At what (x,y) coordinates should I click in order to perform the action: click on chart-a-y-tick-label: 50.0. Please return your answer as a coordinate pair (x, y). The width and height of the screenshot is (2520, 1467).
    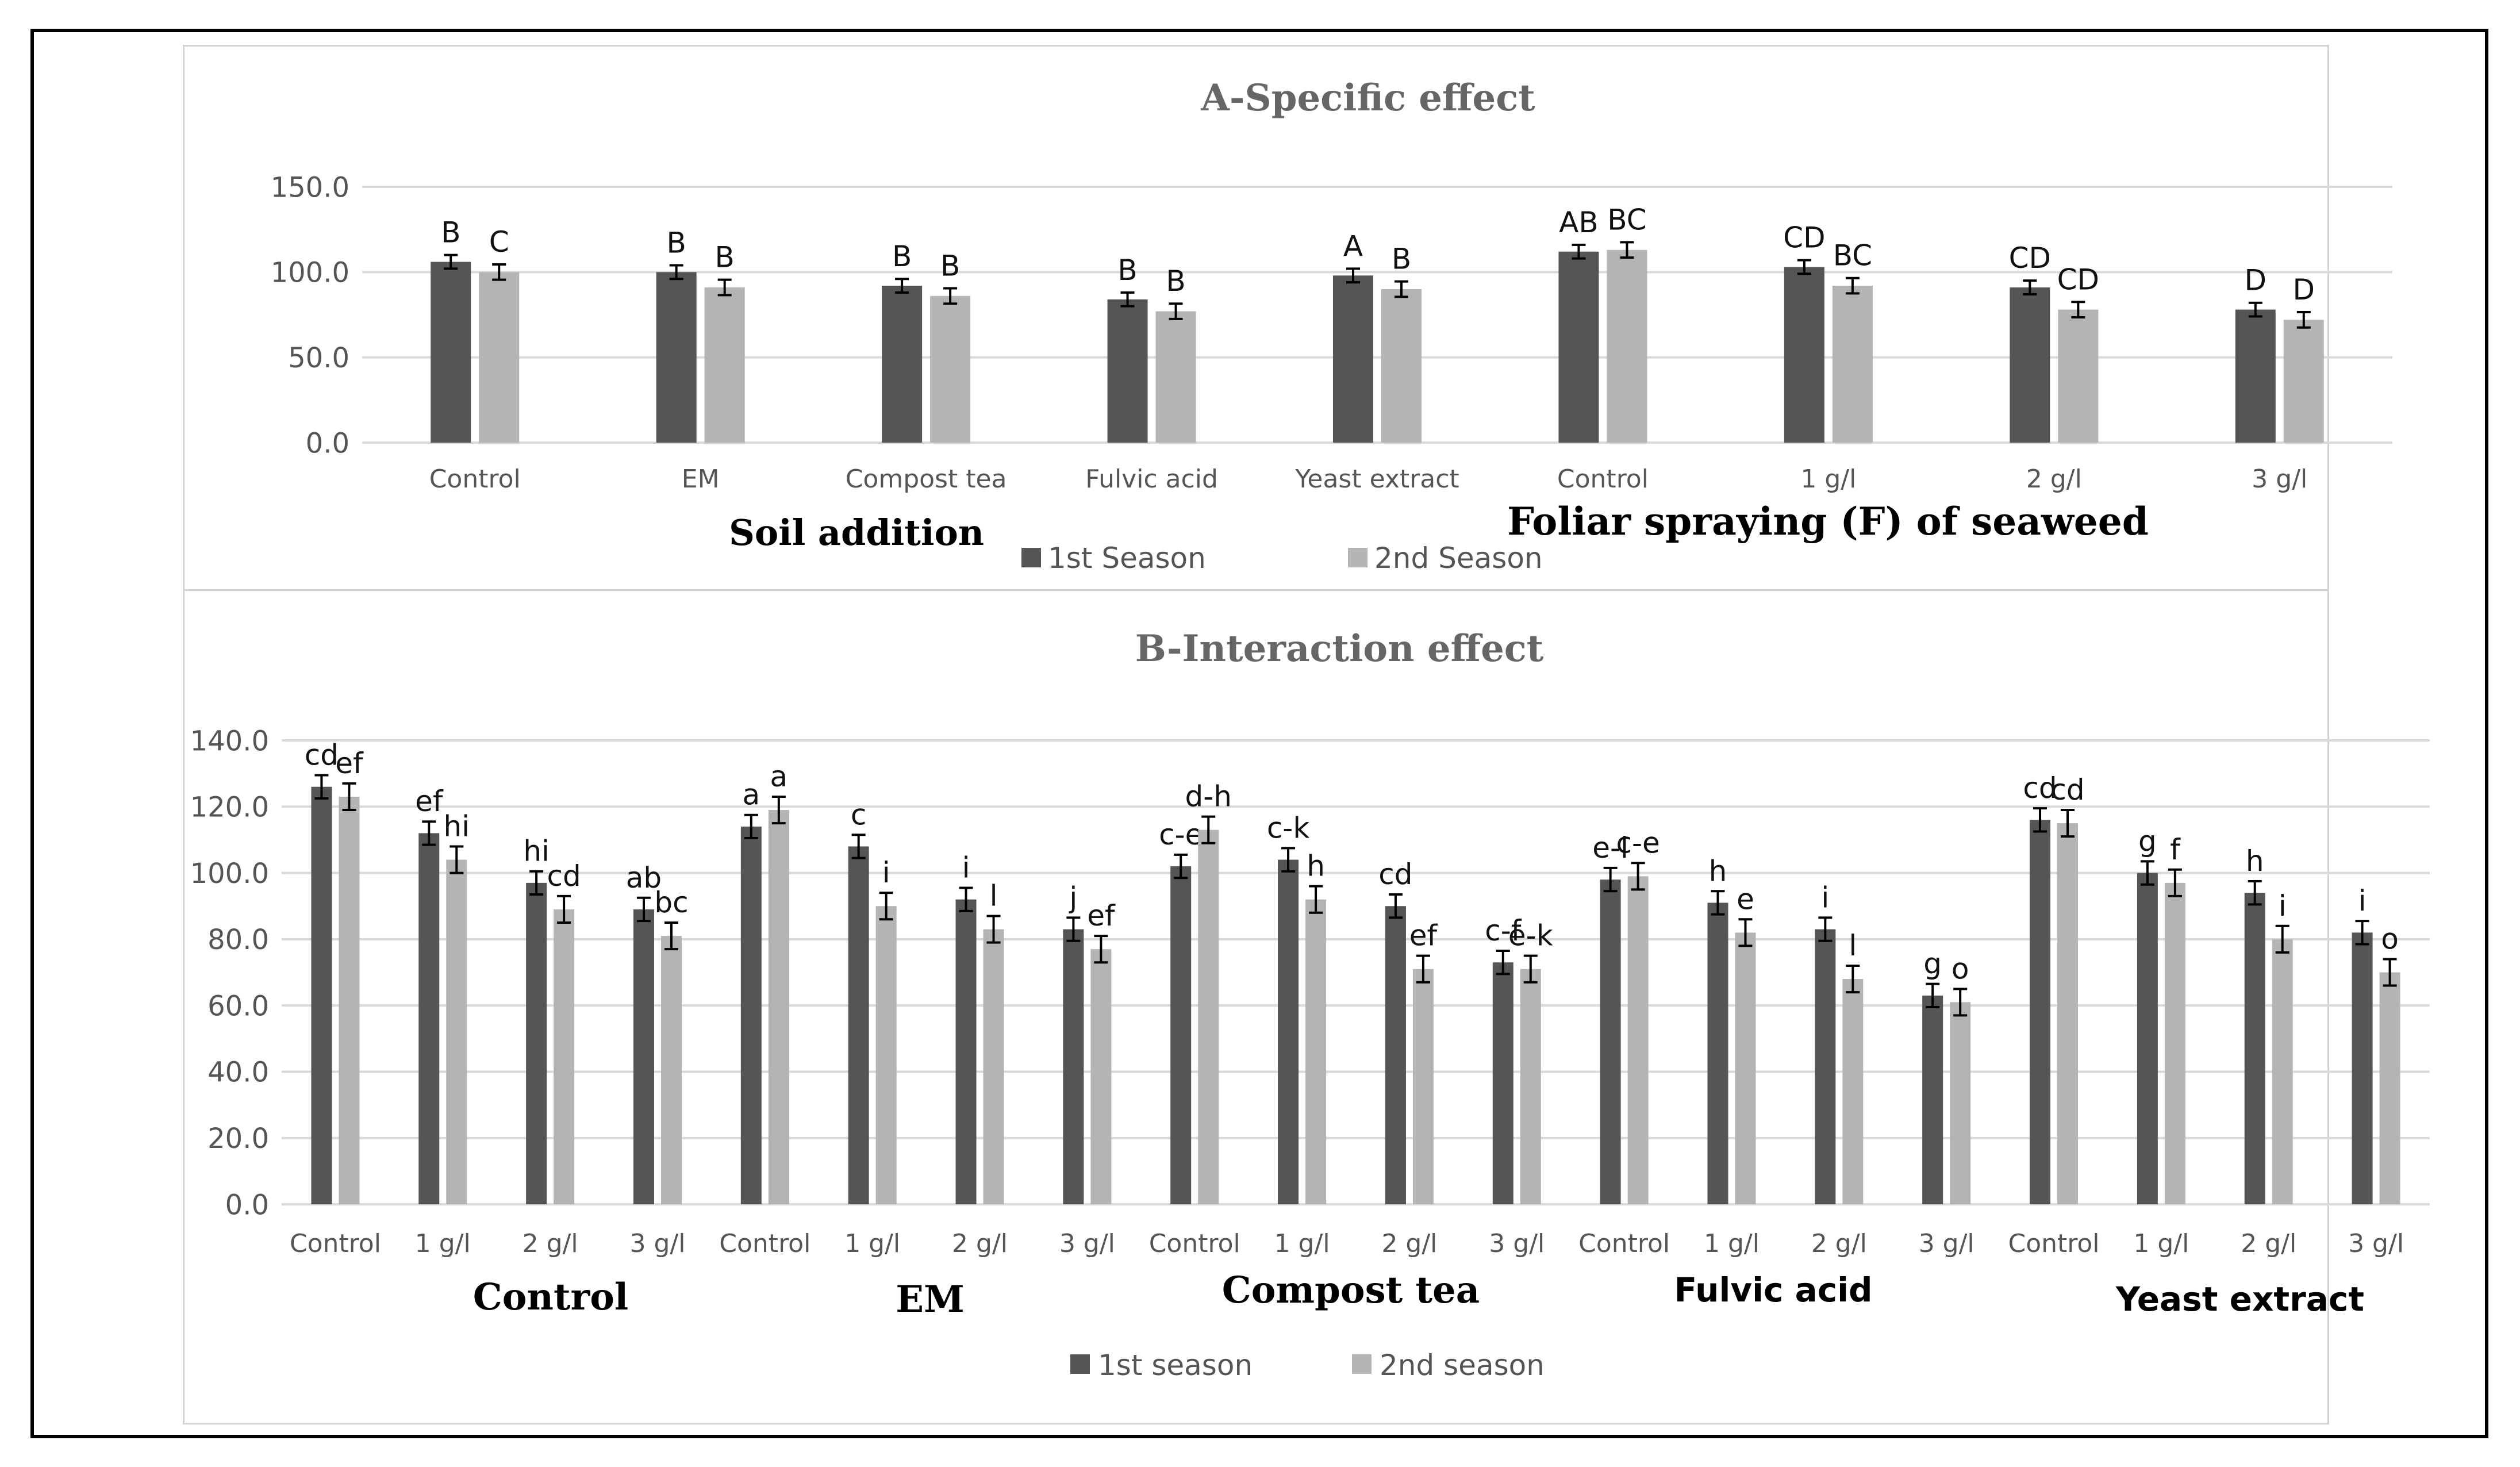
    Looking at the image, I should click on (318, 358).